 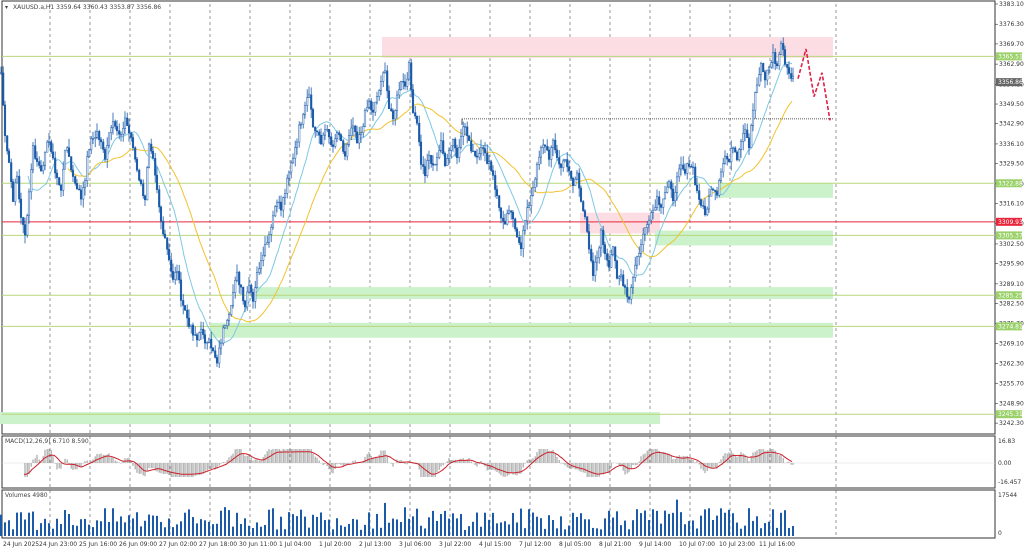 What do you see at coordinates (1011, 164) in the screenshot?
I see `price-tick-label: 3329.50` at bounding box center [1011, 164].